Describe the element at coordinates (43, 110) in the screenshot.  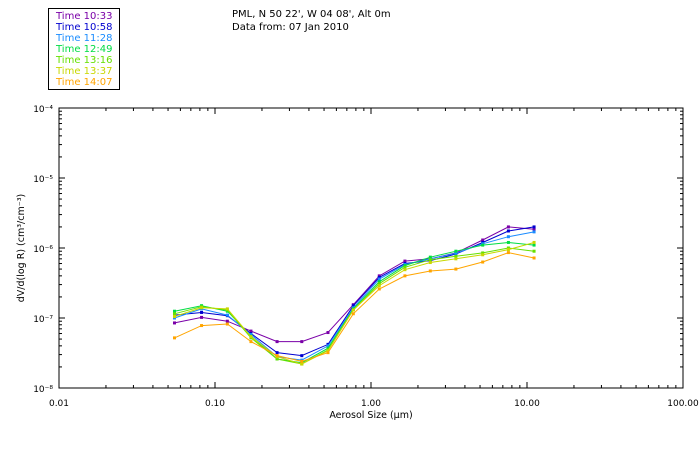
I see `y-tick-label: 10⁻⁴` at that location.